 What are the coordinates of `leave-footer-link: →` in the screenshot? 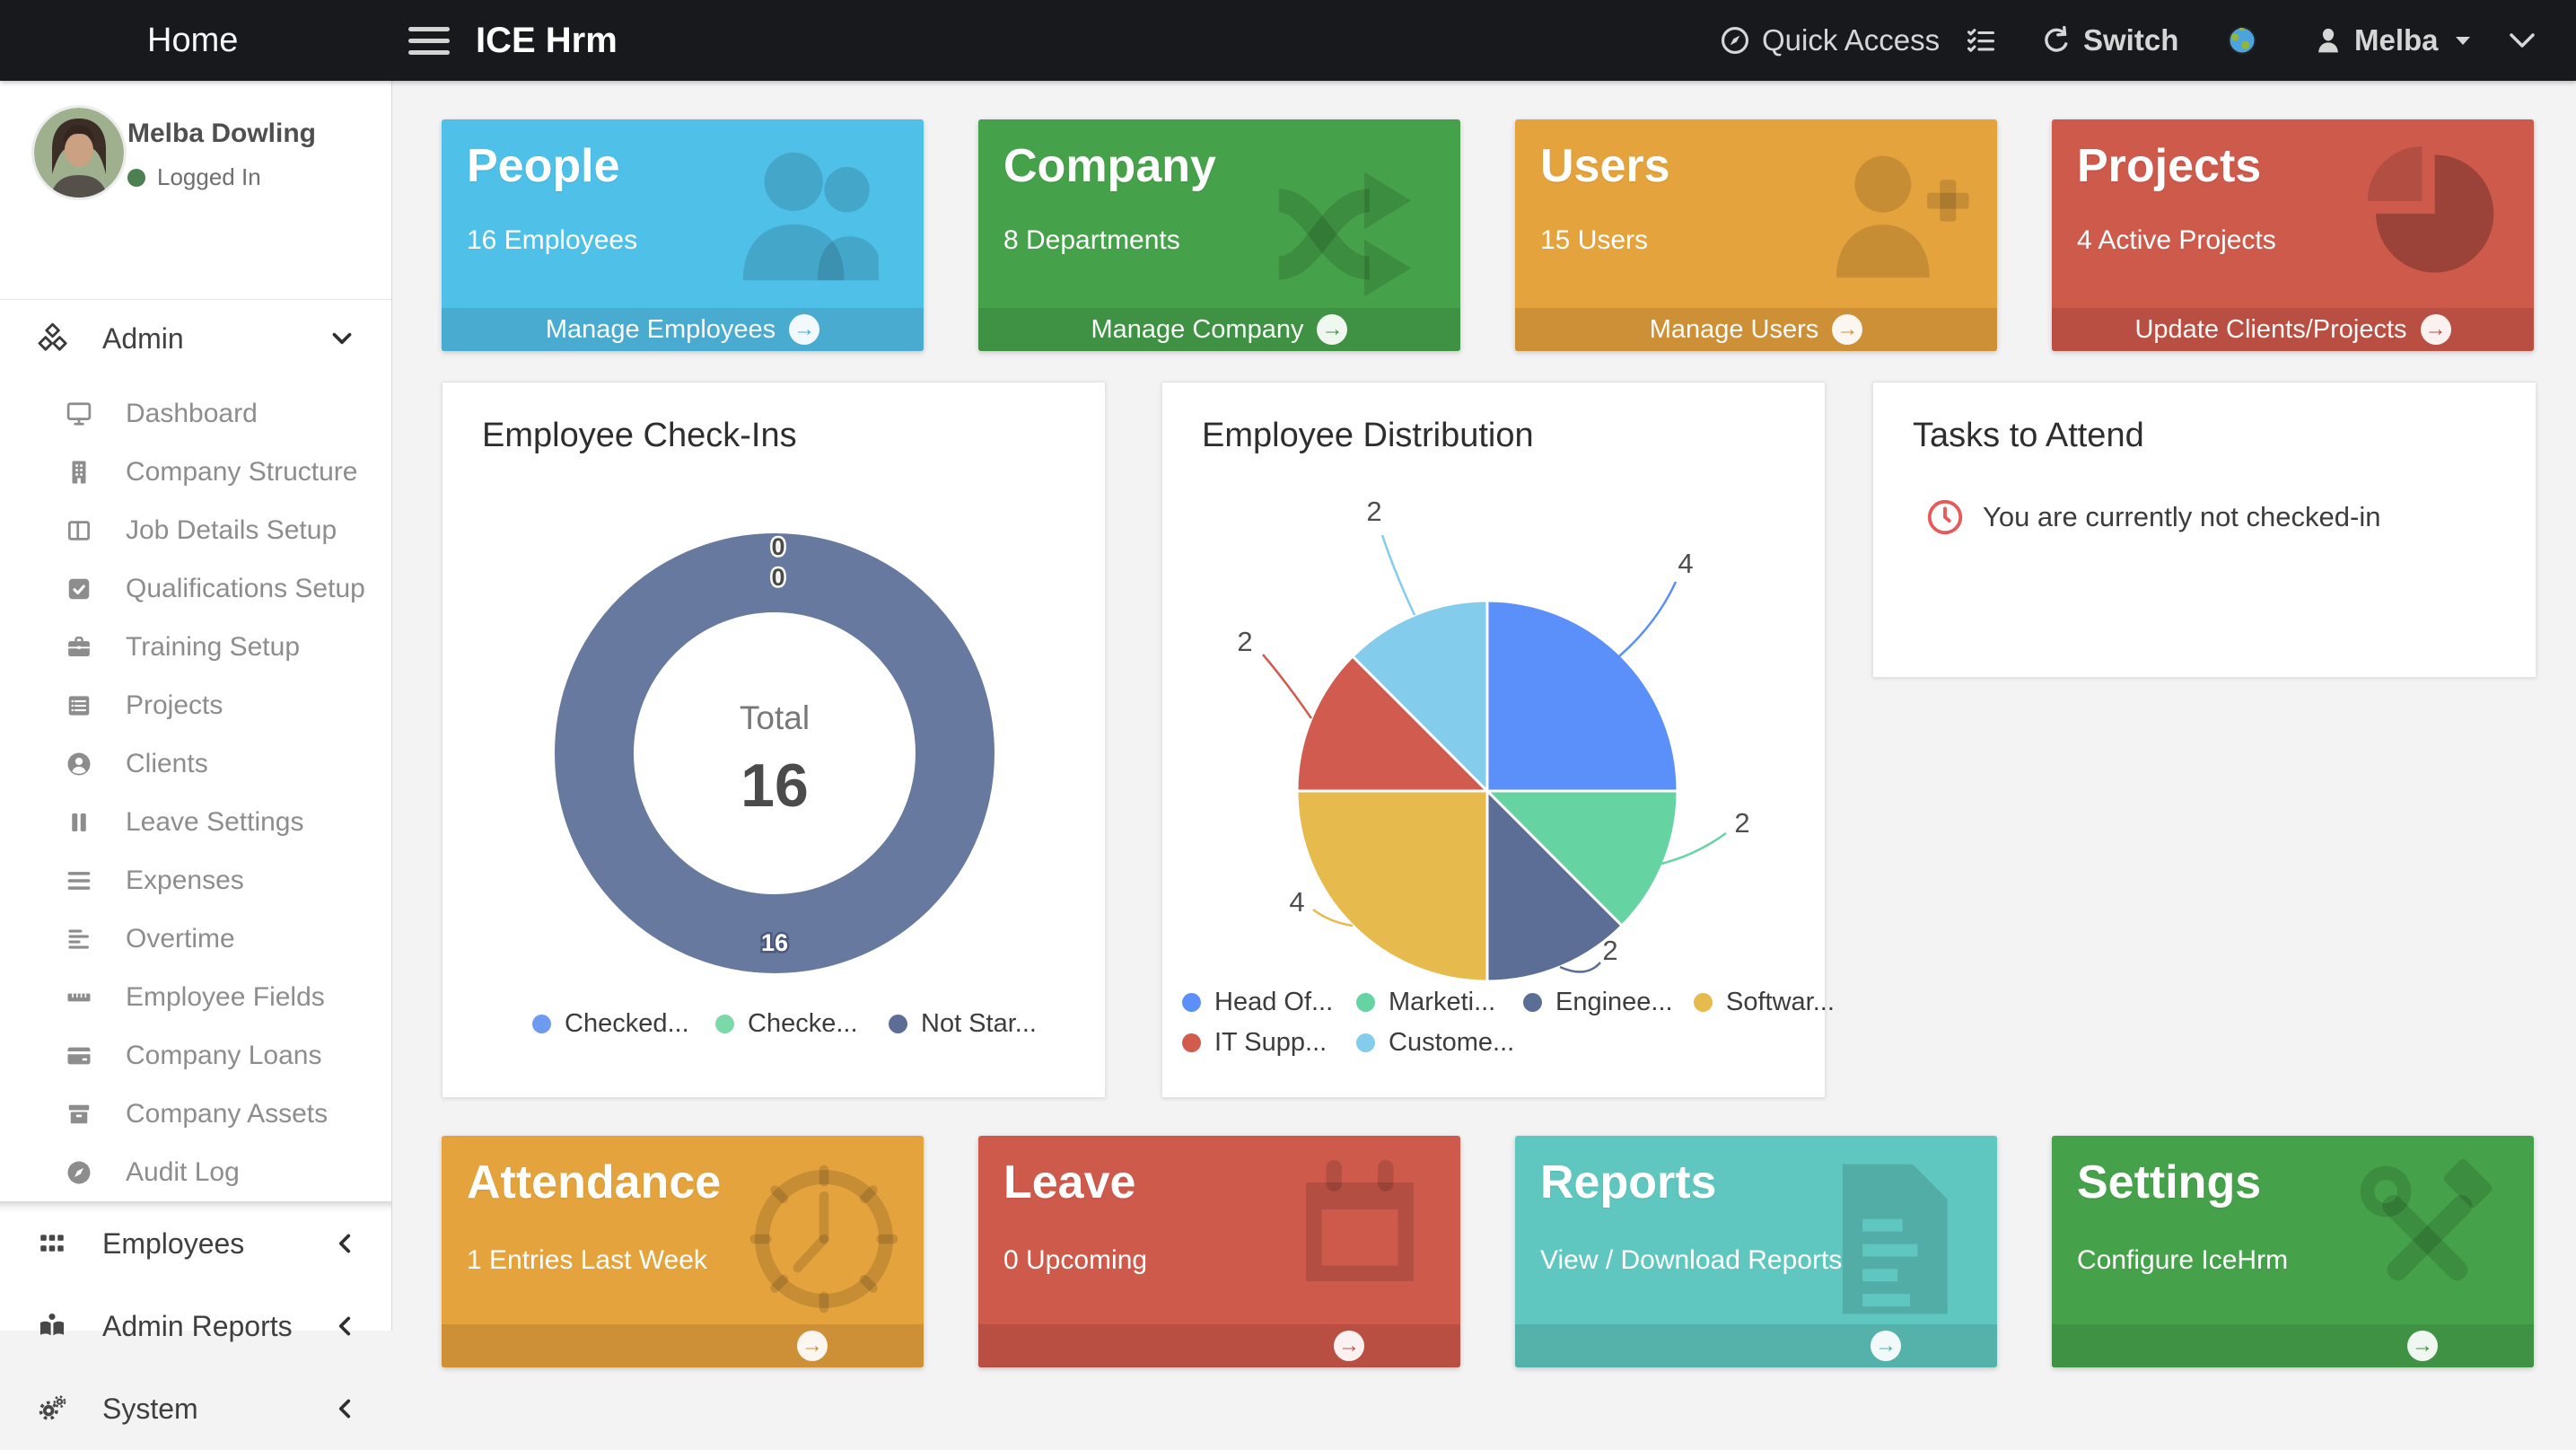 It's located at (1219, 1345).